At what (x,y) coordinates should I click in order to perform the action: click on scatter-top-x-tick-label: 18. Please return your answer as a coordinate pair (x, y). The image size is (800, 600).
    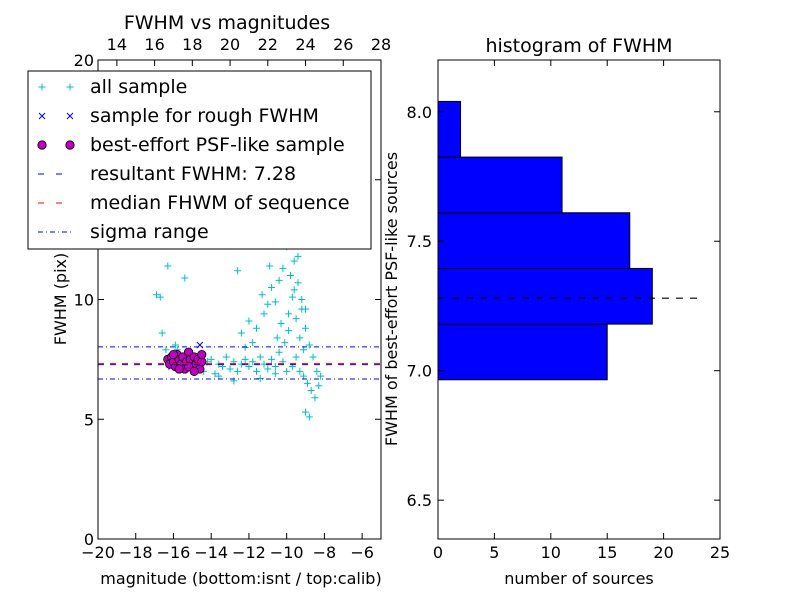
    Looking at the image, I should click on (192, 44).